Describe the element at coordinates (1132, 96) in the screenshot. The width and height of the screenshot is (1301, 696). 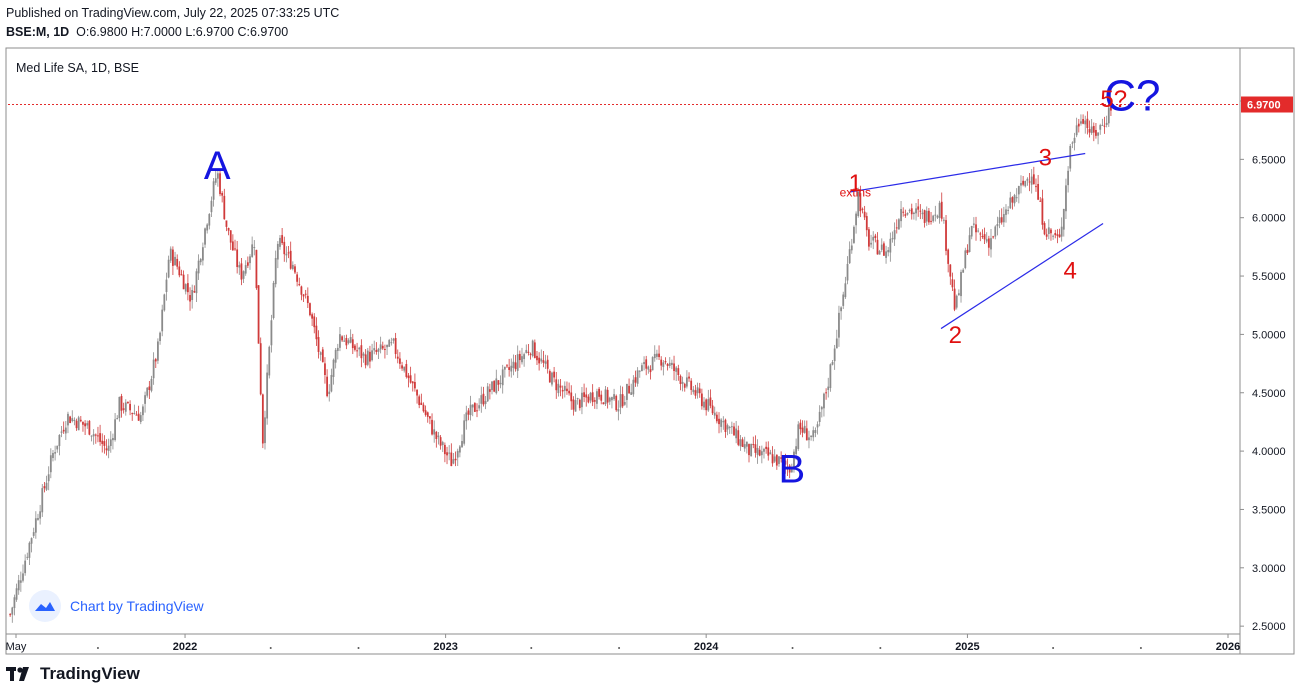
I see `wave-label-Cq: C?` at that location.